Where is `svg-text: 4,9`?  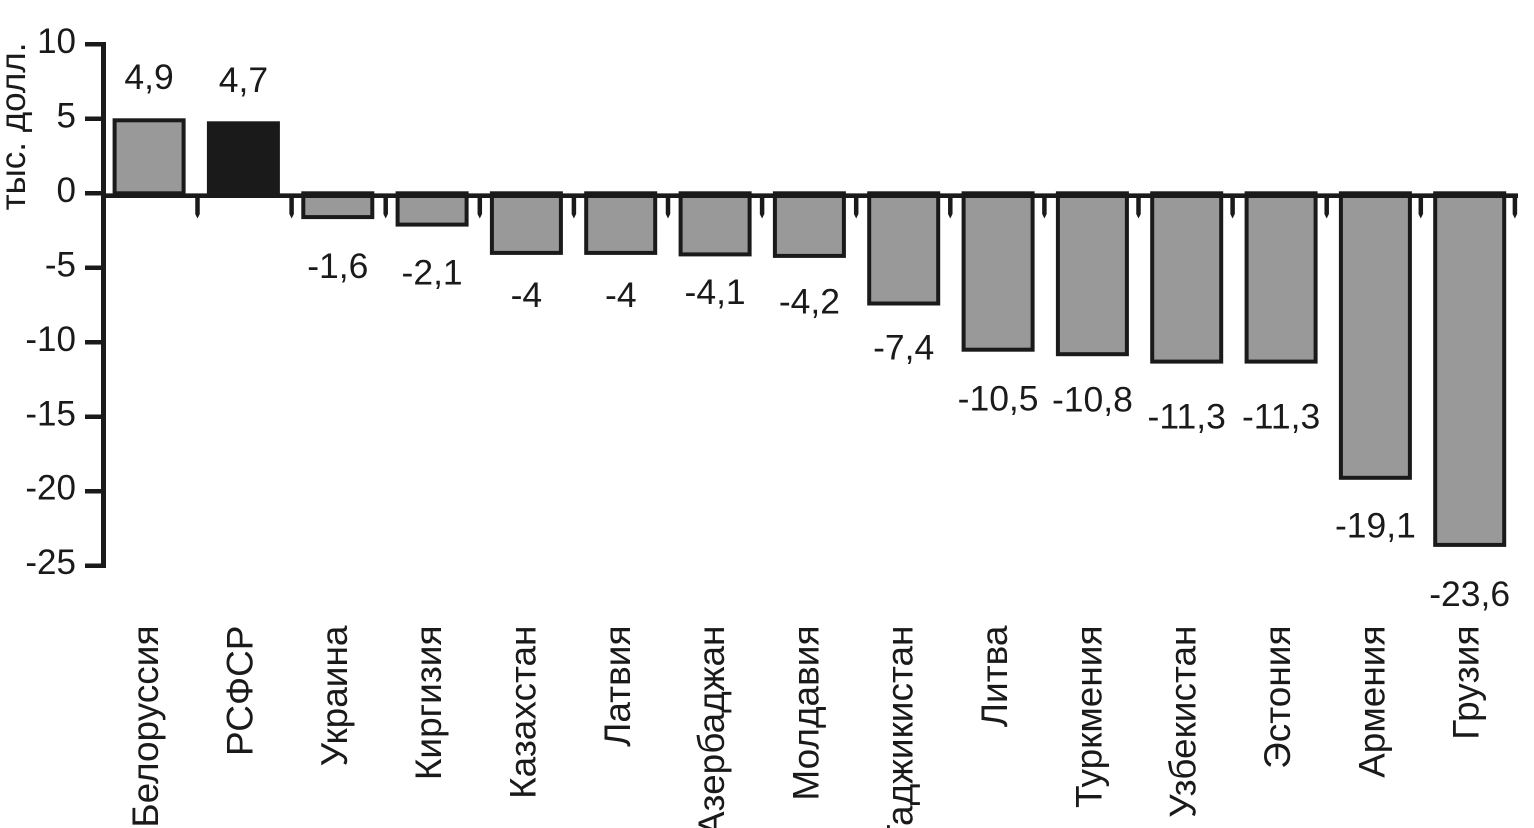 svg-text: 4,9 is located at coordinates (148, 77).